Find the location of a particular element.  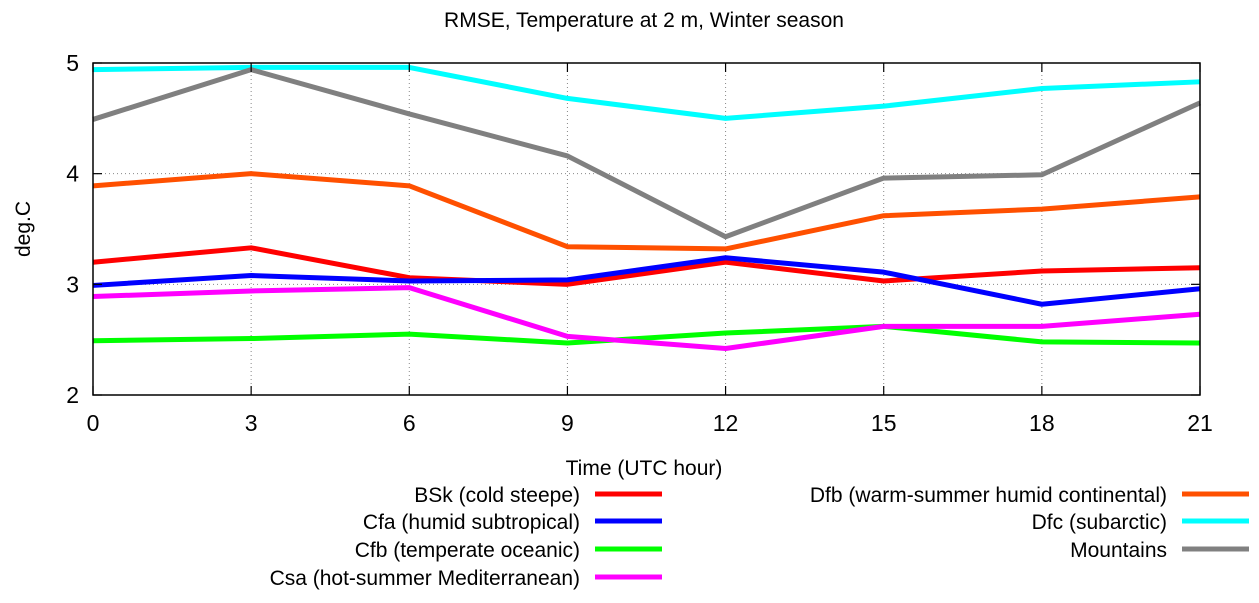

legend-label: Dfc (subarctic) is located at coordinates (1099, 522).